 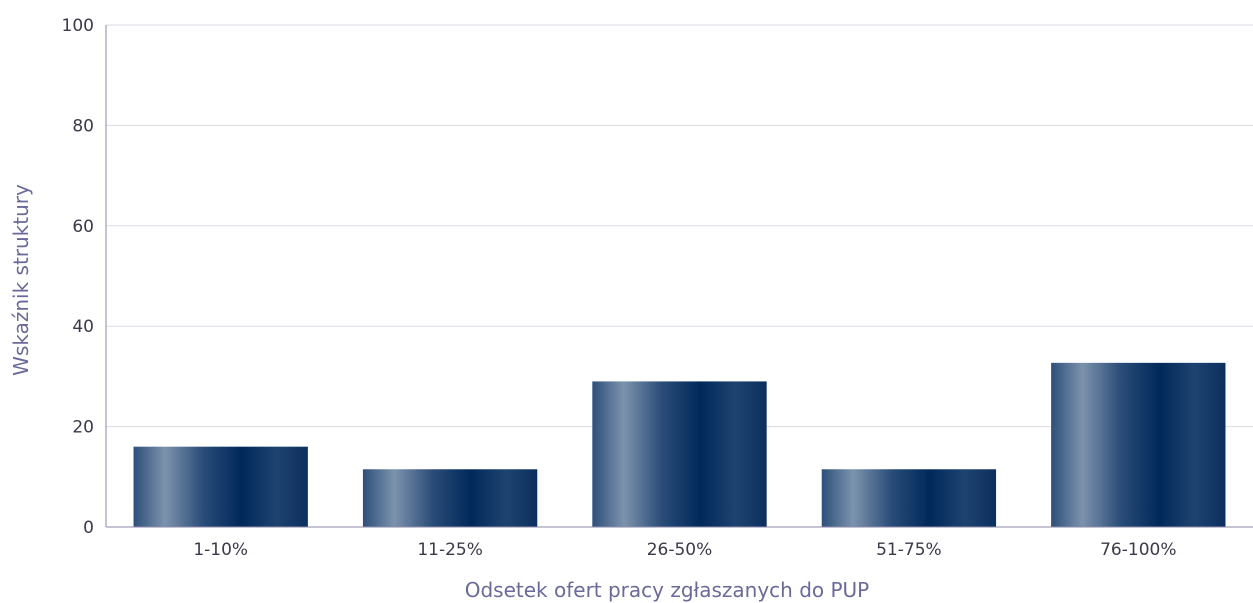 I want to click on y-tick-label: 100, so click(x=78, y=26).